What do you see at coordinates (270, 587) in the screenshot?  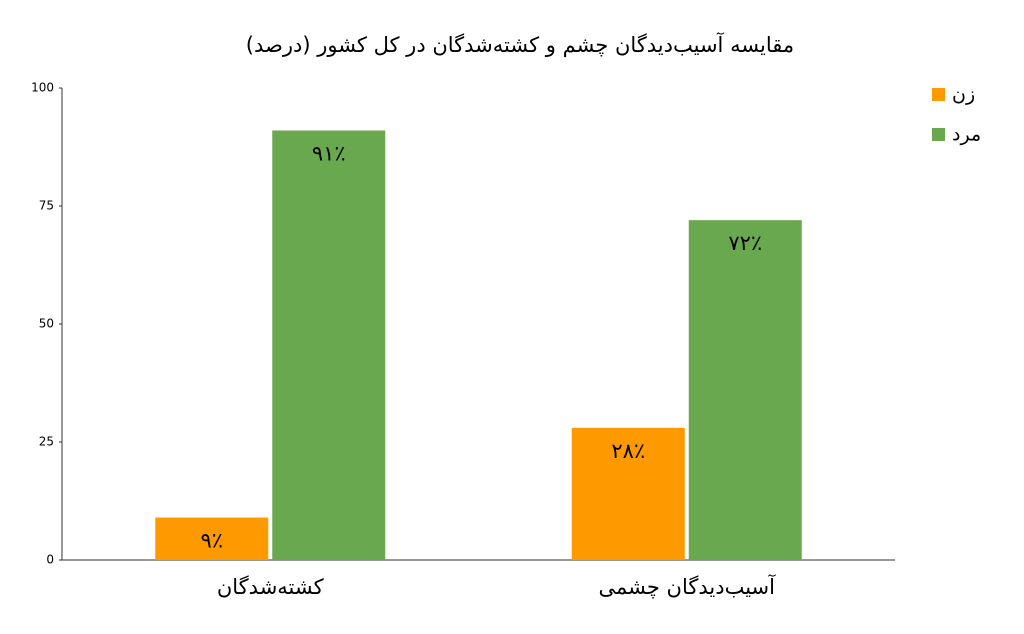 I see `x-tick-label: کشته‌شدگان` at bounding box center [270, 587].